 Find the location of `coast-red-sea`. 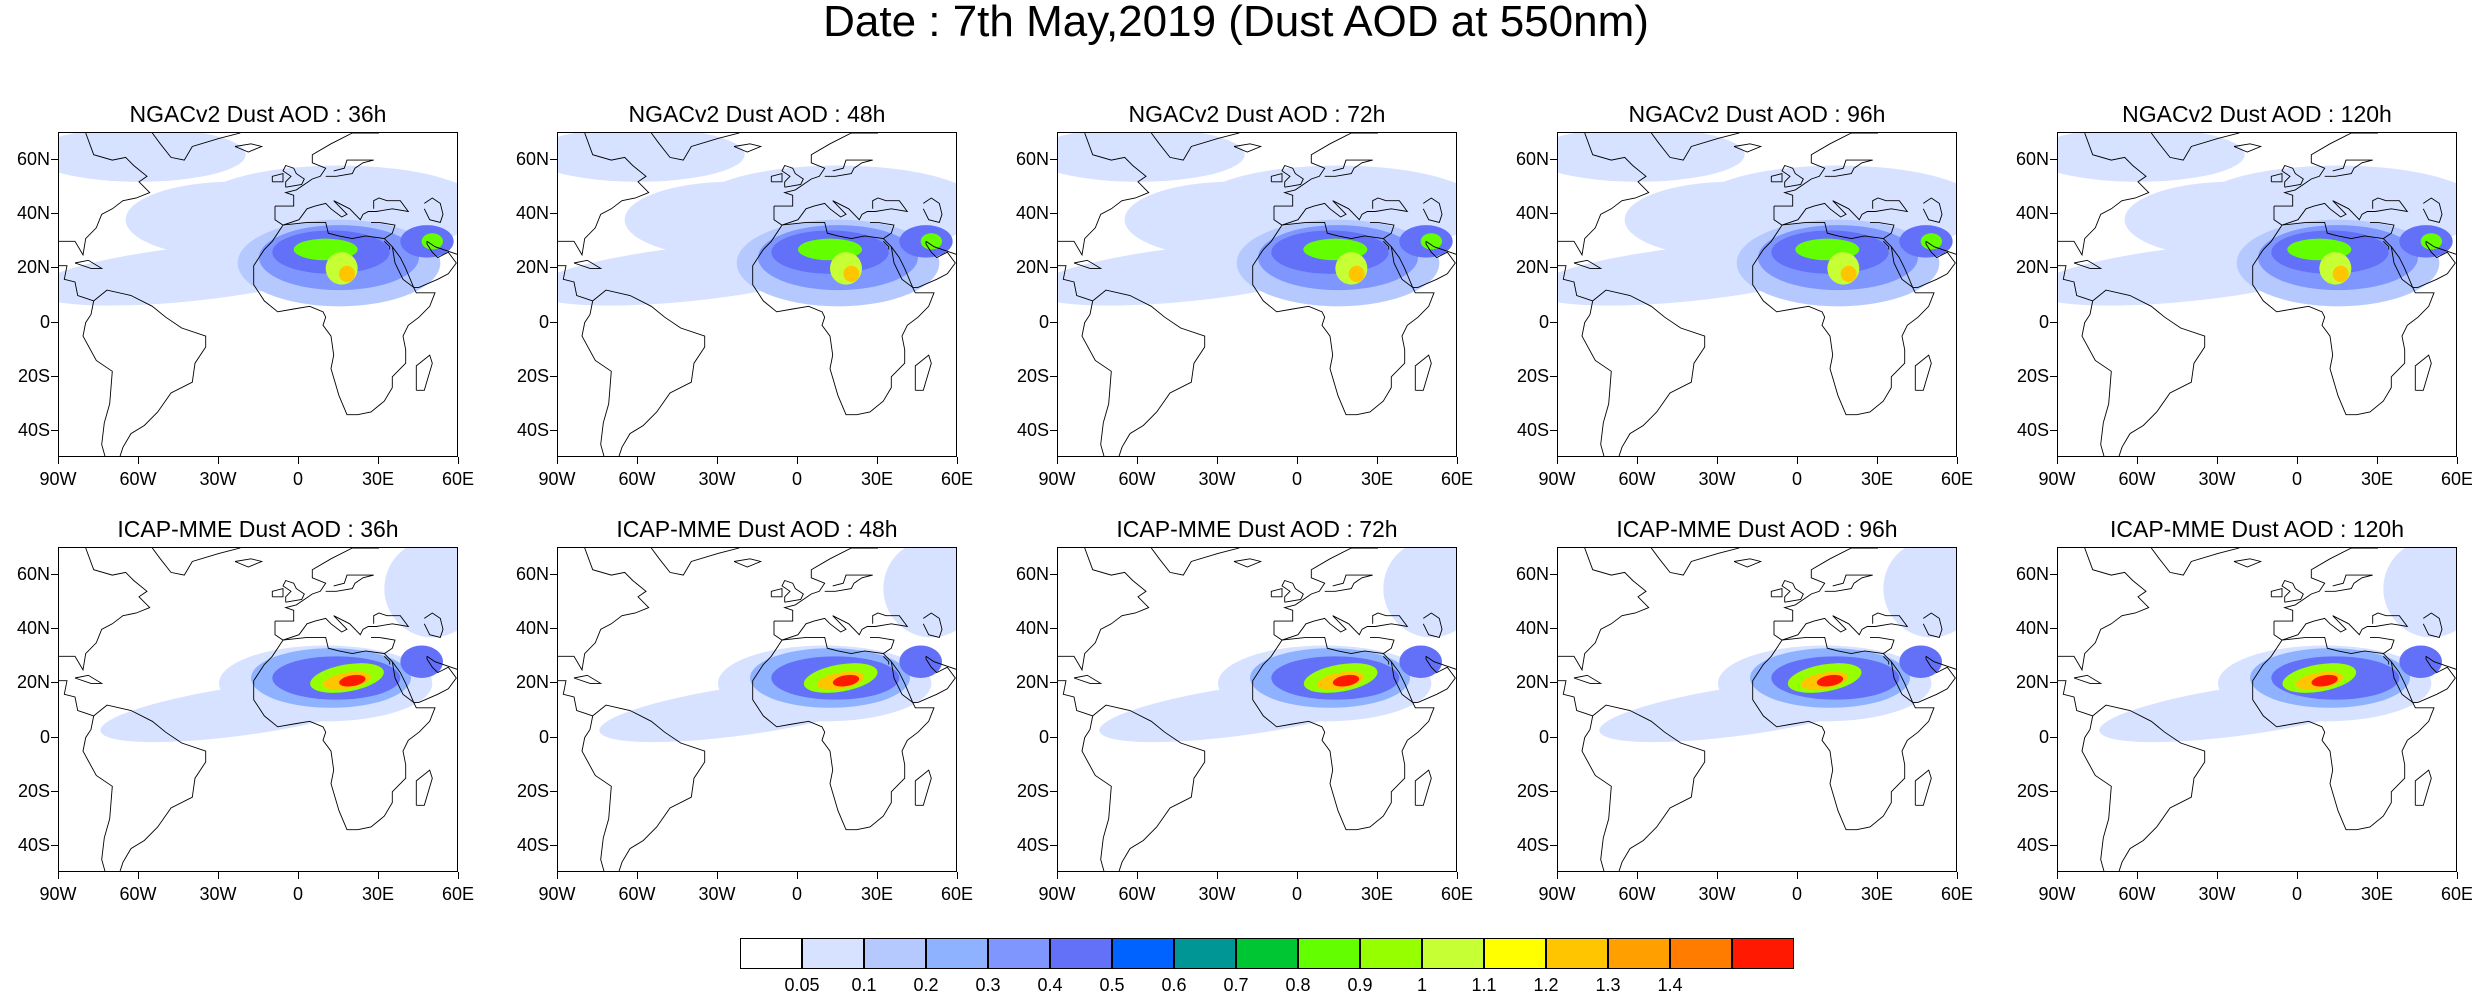

coast-red-sea is located at coordinates (1886, 245).